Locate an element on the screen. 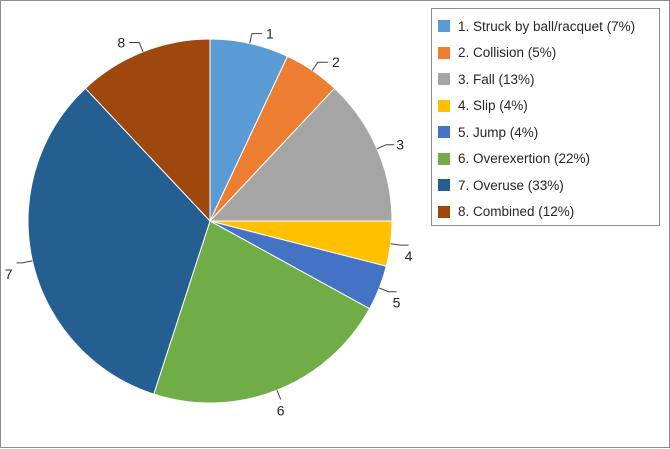 The image size is (670, 449). legend-label-2: 2. Collision (5%) is located at coordinates (507, 53).